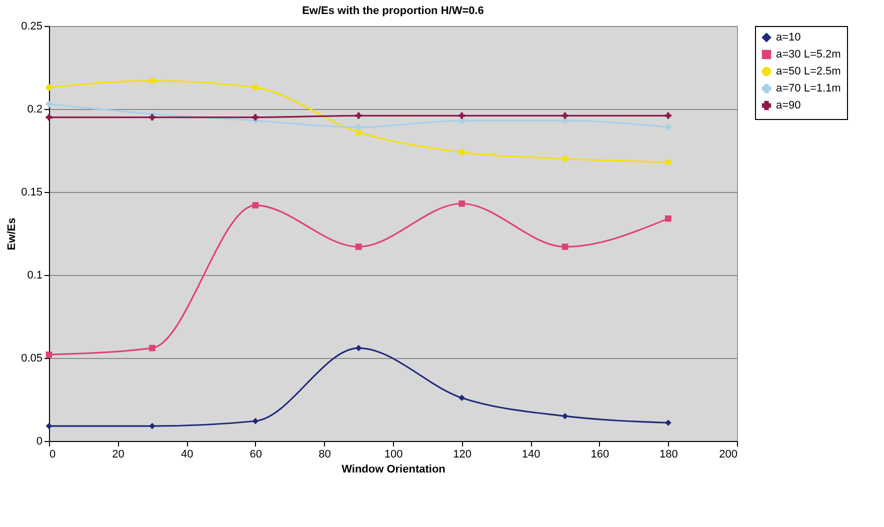 This screenshot has width=884, height=527. Describe the element at coordinates (187, 454) in the screenshot. I see `x-tick-label: 40` at that location.